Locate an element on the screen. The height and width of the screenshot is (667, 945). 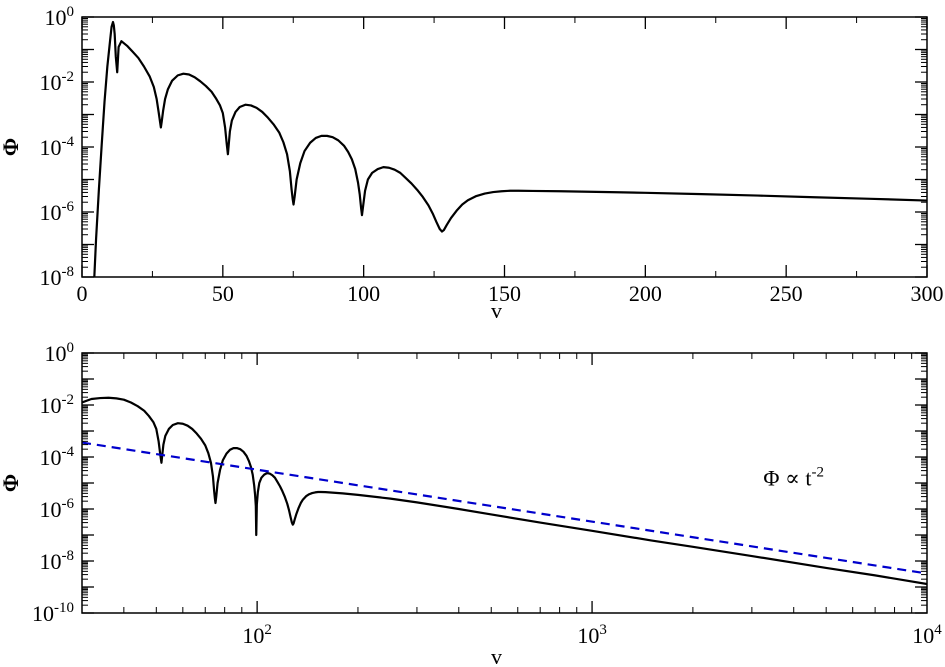
x-tick-label: 50 is located at coordinates (223, 293).